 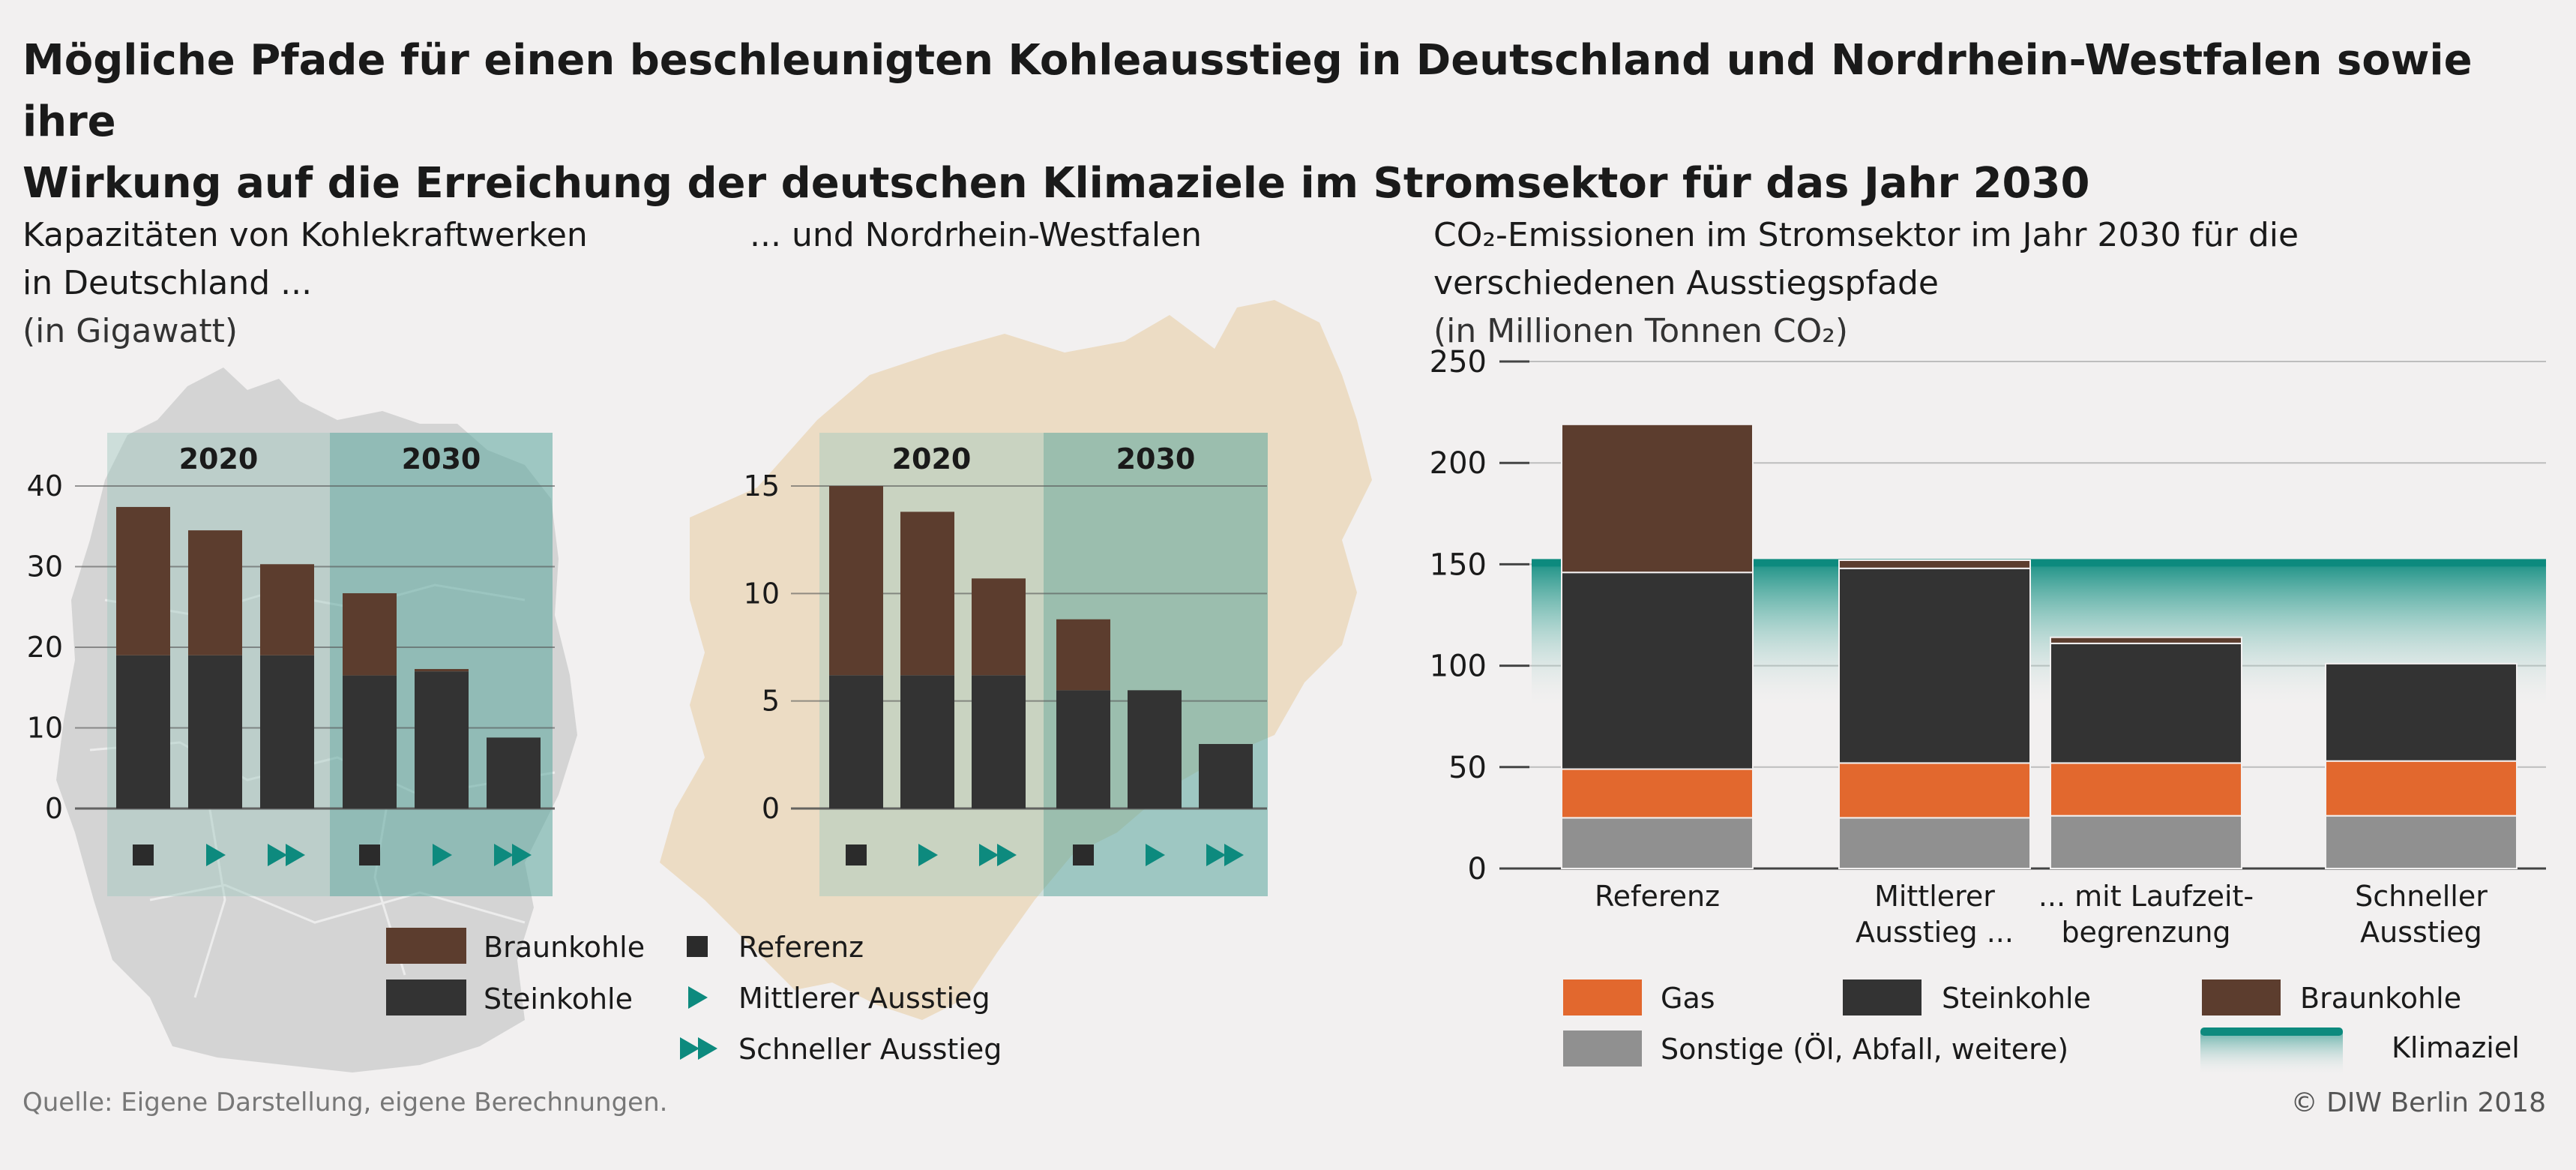 I want to click on panel2-title: ... und Nordrhein-Westfalen, so click(x=976, y=236).